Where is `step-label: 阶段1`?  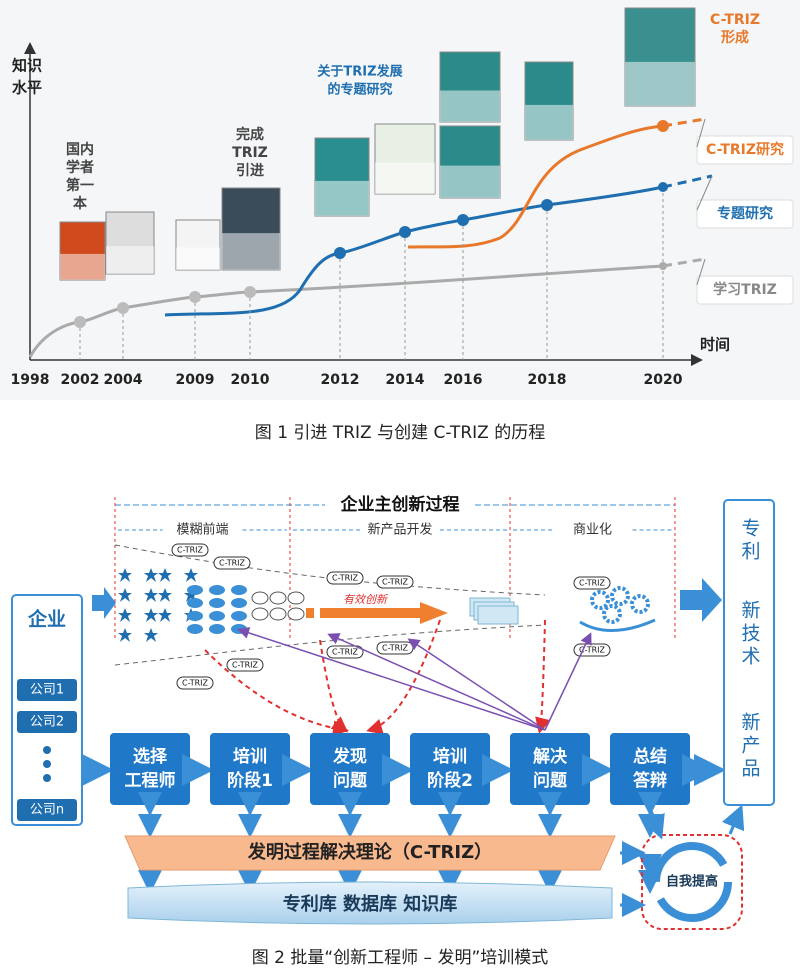 step-label: 阶段1 is located at coordinates (250, 780).